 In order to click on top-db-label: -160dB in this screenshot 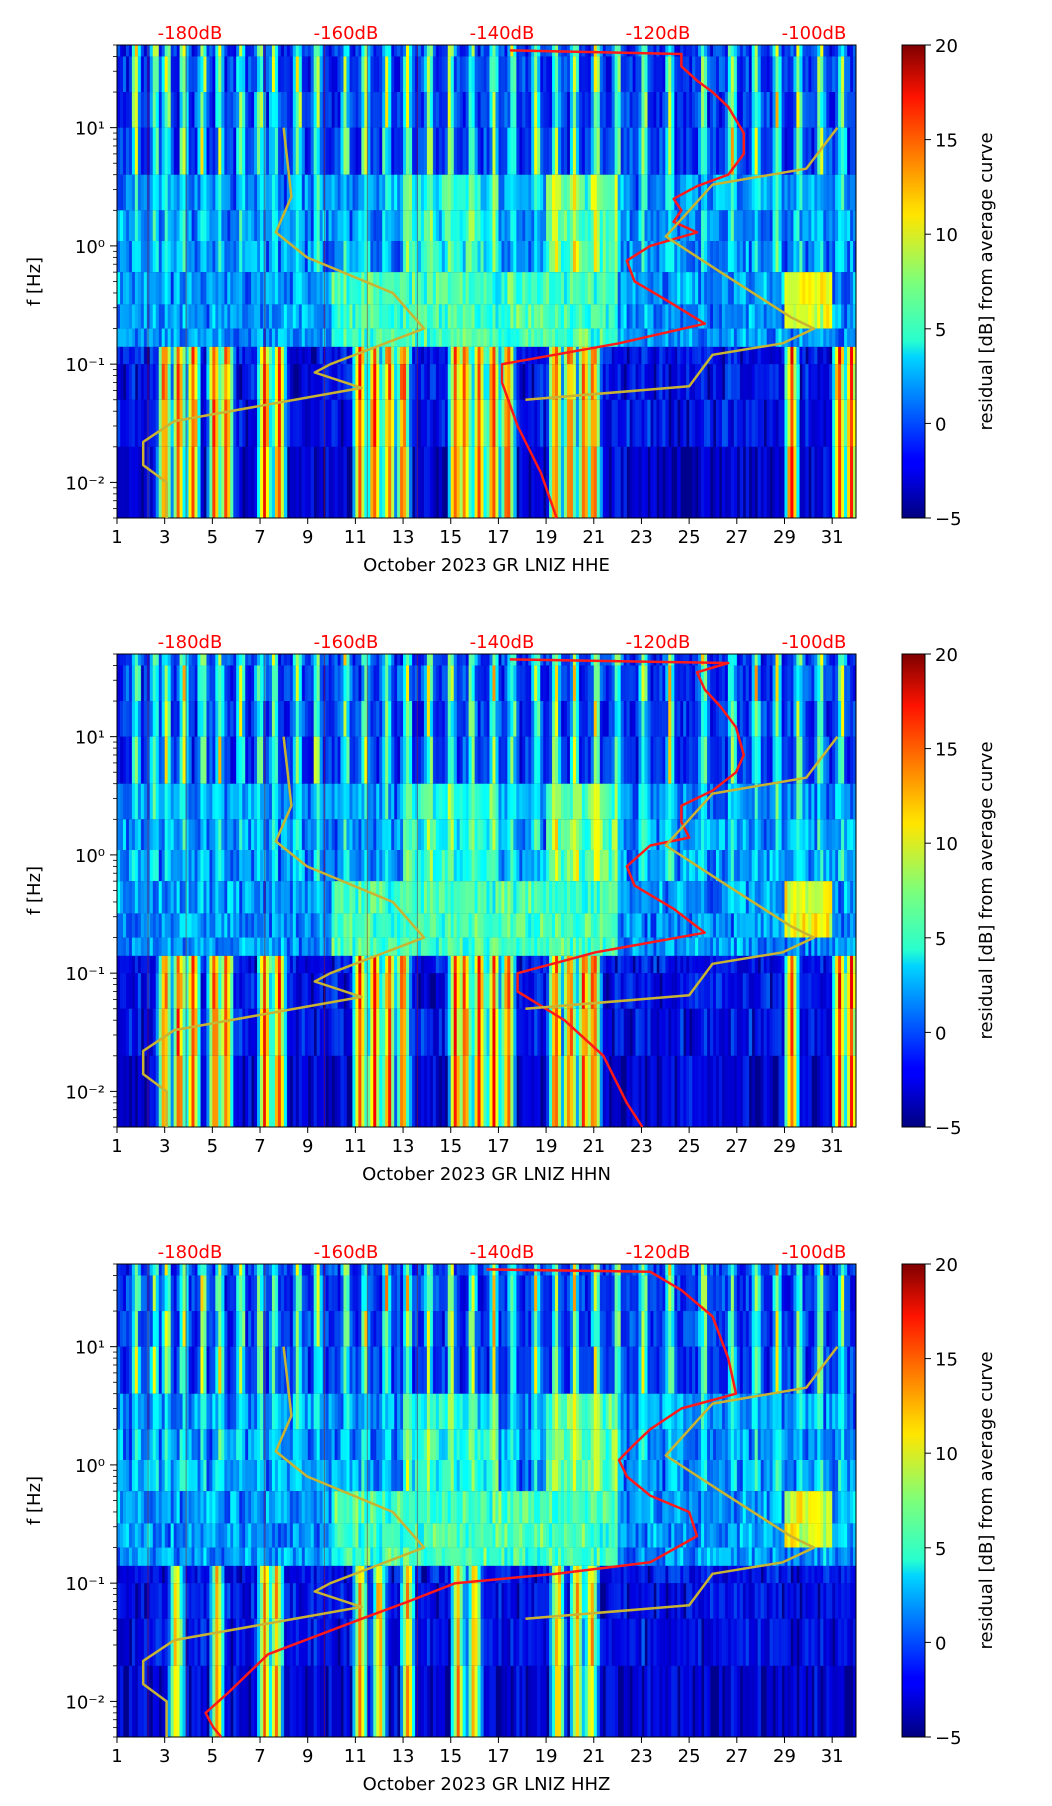, I will do `click(346, 33)`.